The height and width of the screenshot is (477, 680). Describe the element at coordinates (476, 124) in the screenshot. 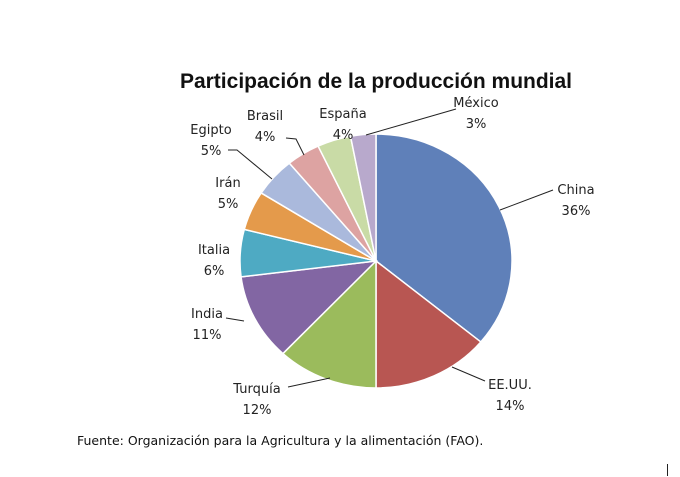

I see `slice-percent: 3%` at that location.